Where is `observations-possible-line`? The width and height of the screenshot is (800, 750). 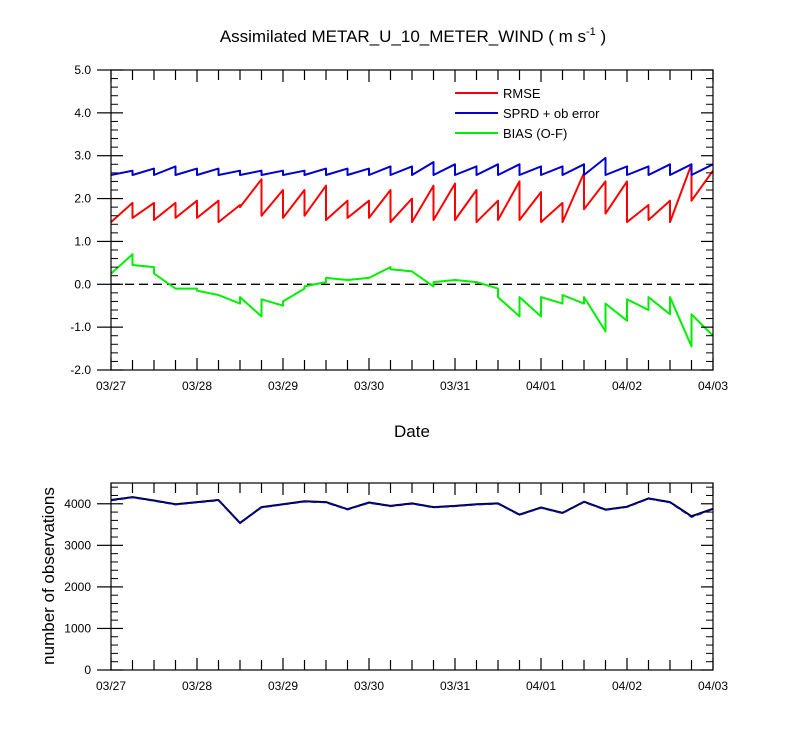 observations-possible-line is located at coordinates (412, 510).